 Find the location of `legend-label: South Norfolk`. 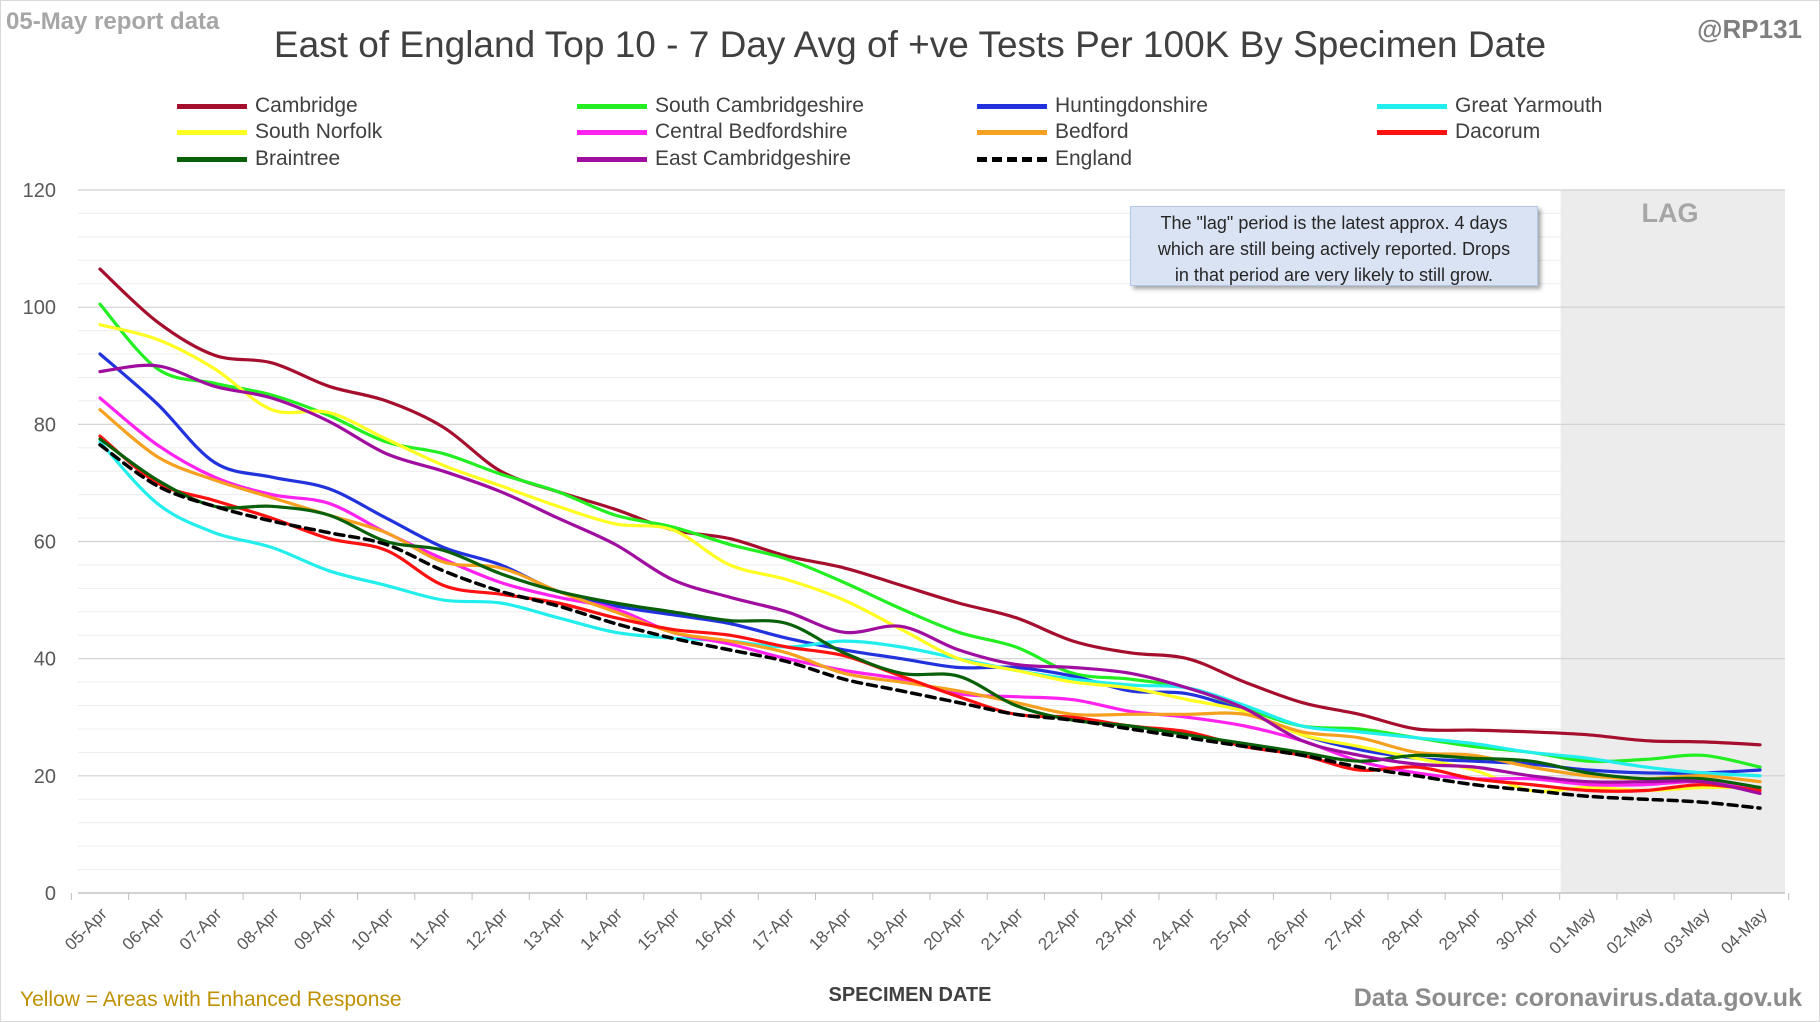

legend-label: South Norfolk is located at coordinates (319, 131).